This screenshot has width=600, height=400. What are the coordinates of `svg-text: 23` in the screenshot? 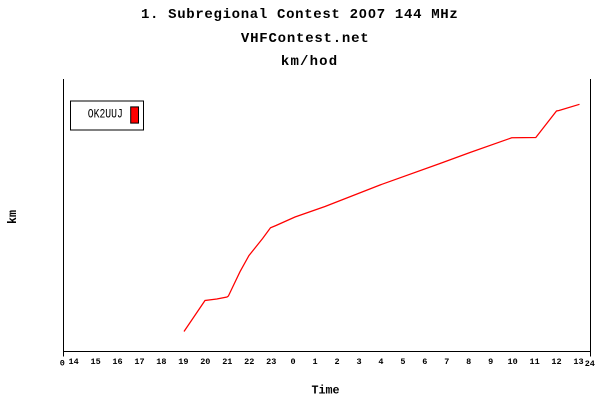 It's located at (271, 362).